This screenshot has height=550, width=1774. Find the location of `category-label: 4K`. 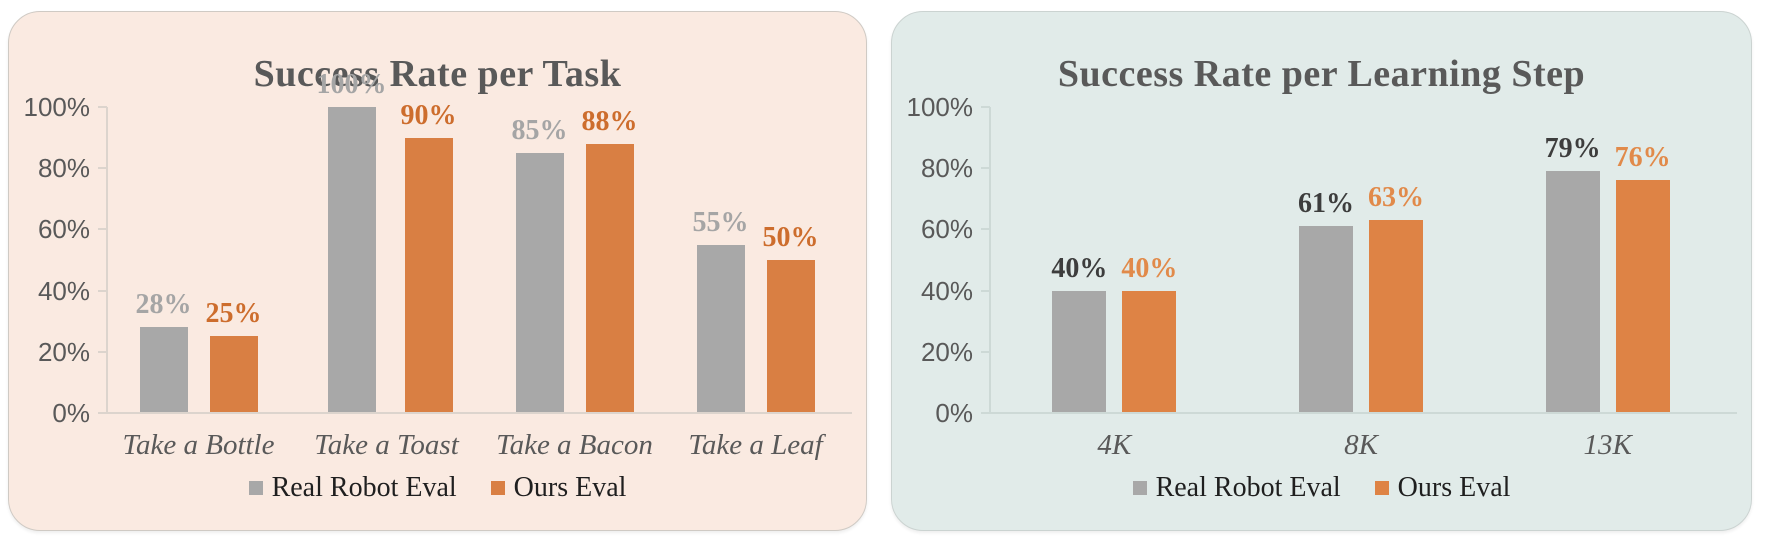

category-label: 4K is located at coordinates (1114, 445).